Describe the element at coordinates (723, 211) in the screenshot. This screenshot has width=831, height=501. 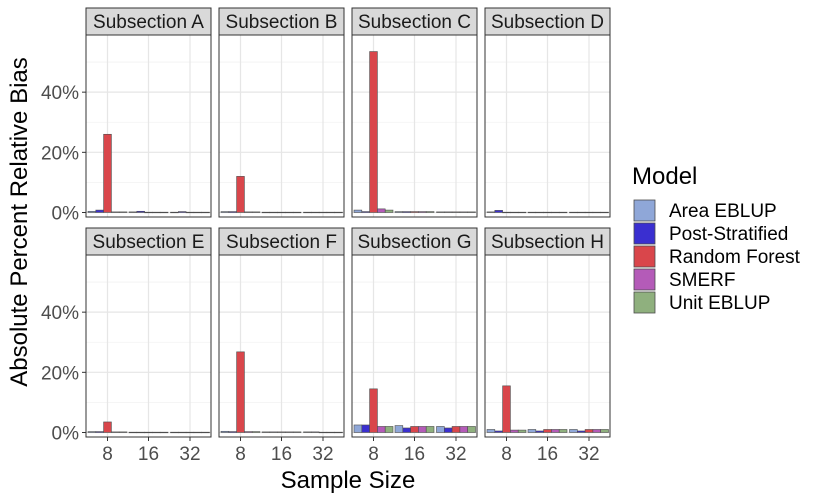
I see `legend-label: Area EBLUP` at that location.